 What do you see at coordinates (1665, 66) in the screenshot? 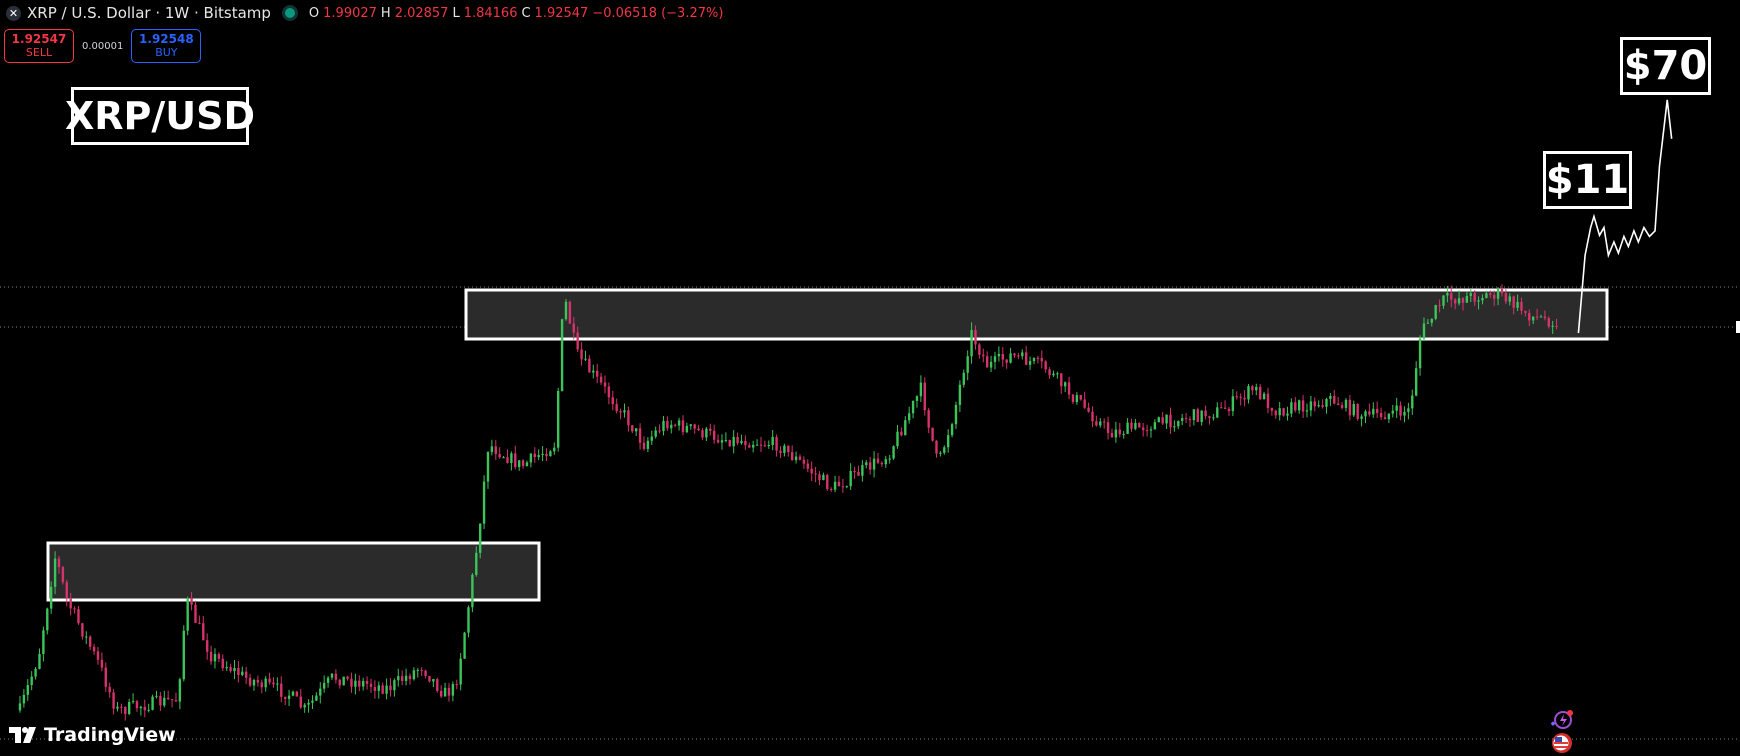
I see `target-2-annotation: $70` at bounding box center [1665, 66].